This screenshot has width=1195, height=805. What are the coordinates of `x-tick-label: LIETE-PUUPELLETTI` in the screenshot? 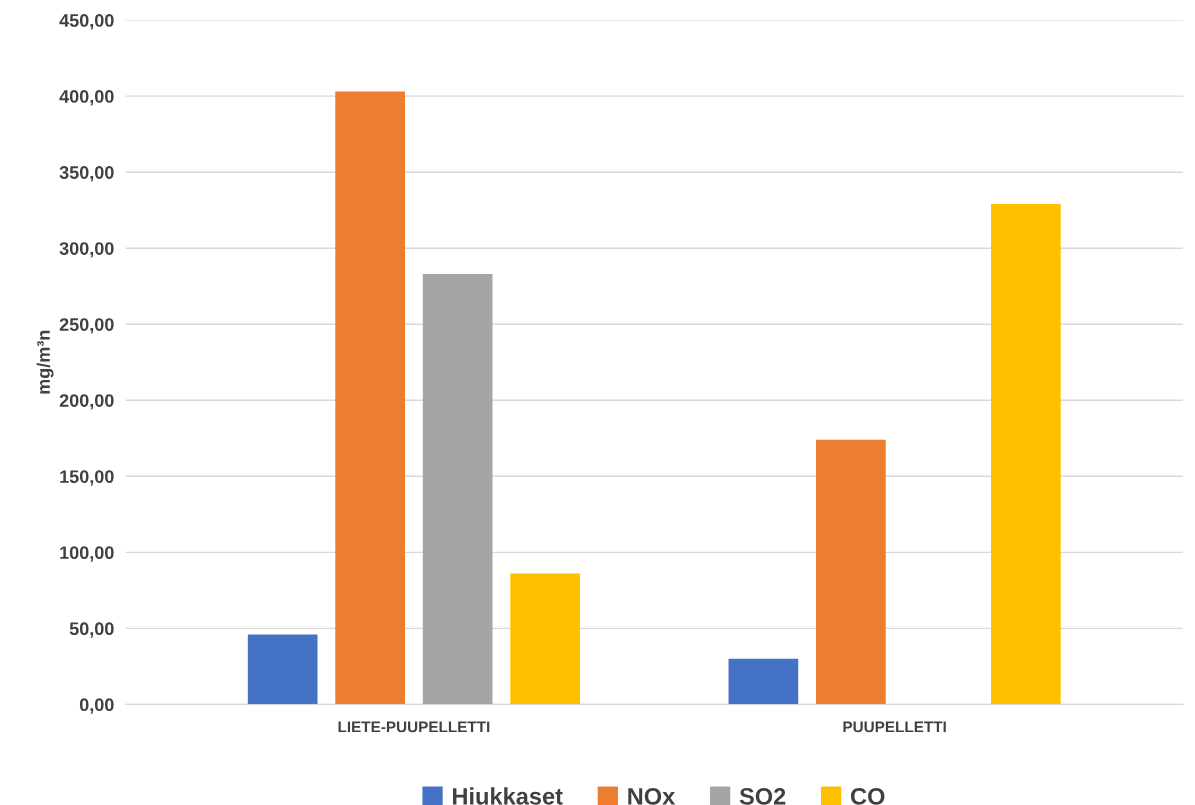 It's located at (414, 727).